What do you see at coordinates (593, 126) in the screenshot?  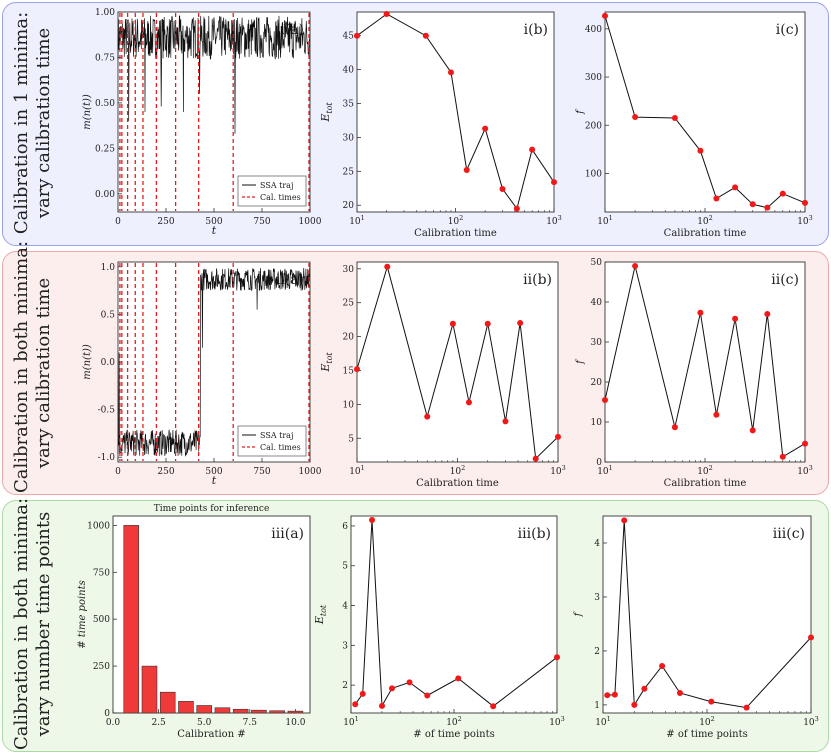 I see `y-tick-label-i-c: 200` at bounding box center [593, 126].